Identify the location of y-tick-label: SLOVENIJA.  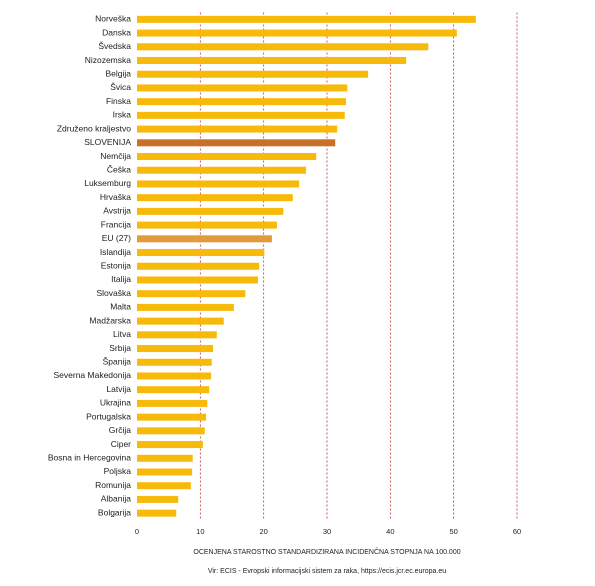
(107, 142).